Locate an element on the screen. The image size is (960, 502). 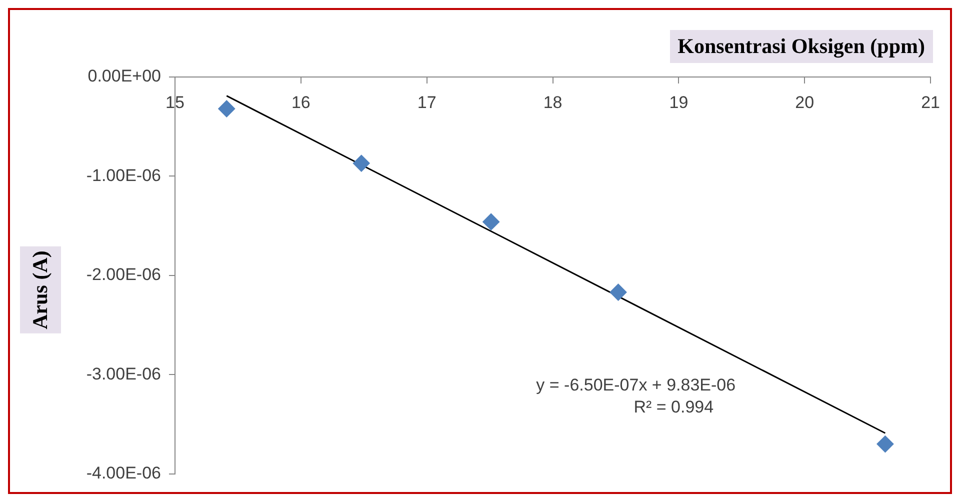
annotation: R² = 0.994 is located at coordinates (674, 406).